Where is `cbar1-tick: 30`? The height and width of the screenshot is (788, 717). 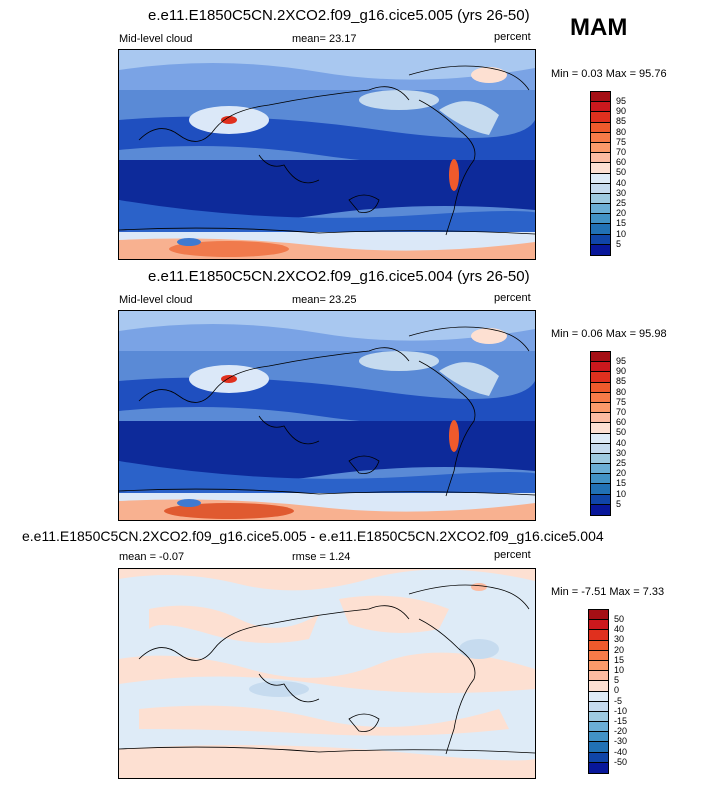 cbar1-tick: 30 is located at coordinates (621, 193).